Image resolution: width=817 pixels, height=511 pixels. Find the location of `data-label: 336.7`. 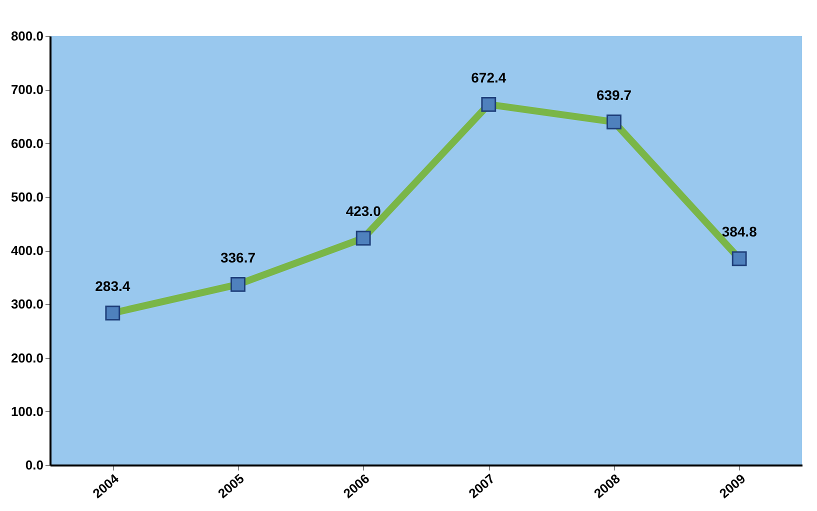

data-label: 336.7 is located at coordinates (238, 257).